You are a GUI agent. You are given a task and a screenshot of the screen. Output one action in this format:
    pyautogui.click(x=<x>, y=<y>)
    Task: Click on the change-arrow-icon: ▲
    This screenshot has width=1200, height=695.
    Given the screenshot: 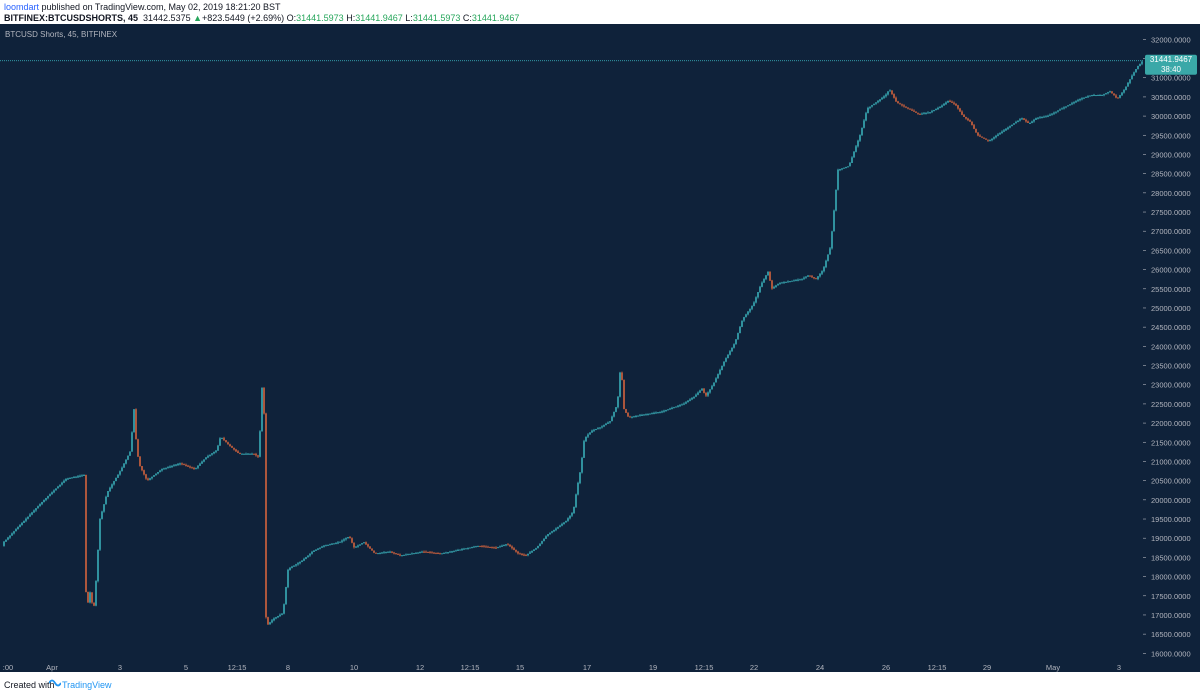 What is the action you would take?
    pyautogui.click(x=198, y=18)
    